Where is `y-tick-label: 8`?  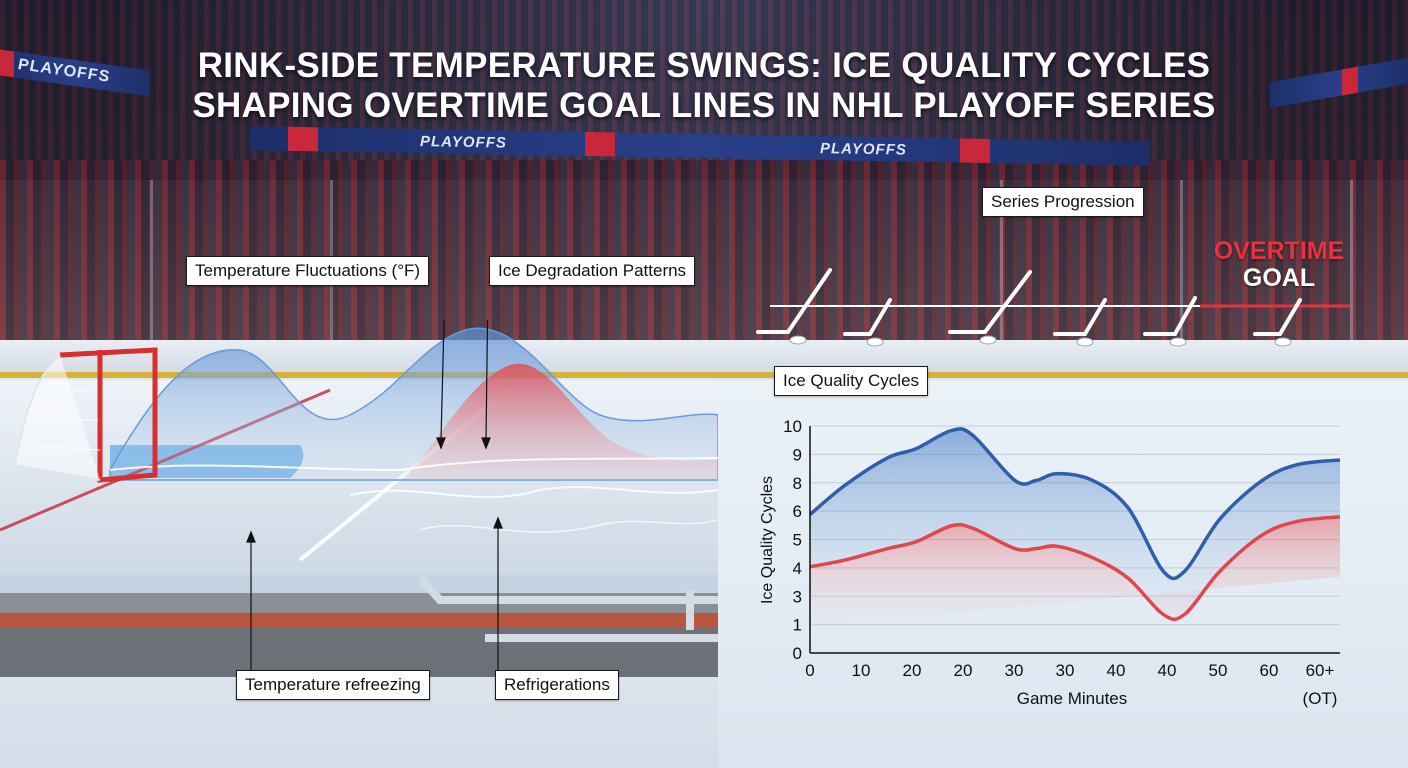
y-tick-label: 8 is located at coordinates (797, 483).